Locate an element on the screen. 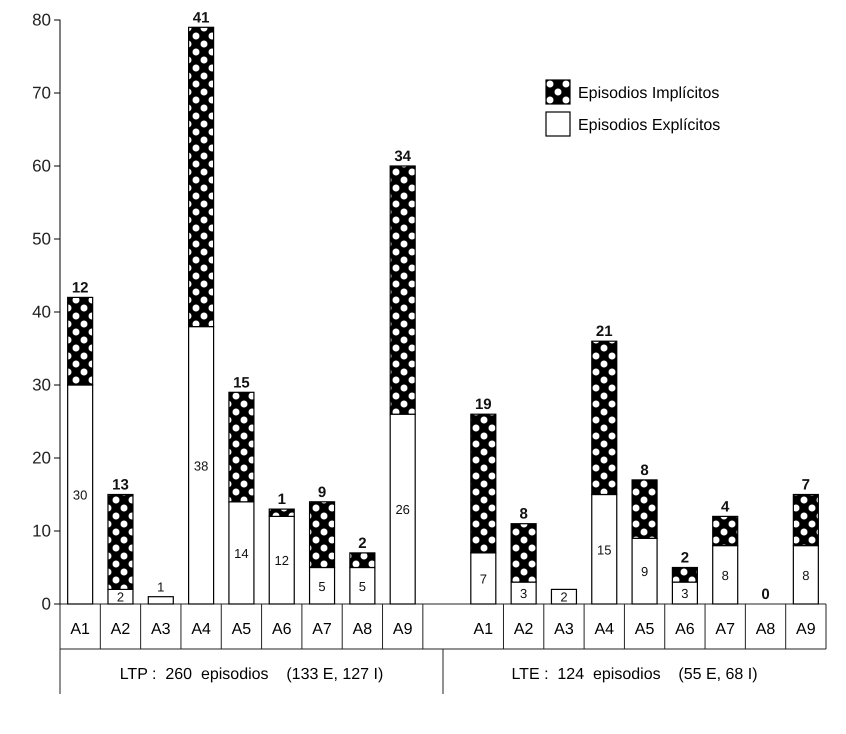 Image resolution: width=846 pixels, height=734 pixels. data-label: 21 is located at coordinates (604, 331).